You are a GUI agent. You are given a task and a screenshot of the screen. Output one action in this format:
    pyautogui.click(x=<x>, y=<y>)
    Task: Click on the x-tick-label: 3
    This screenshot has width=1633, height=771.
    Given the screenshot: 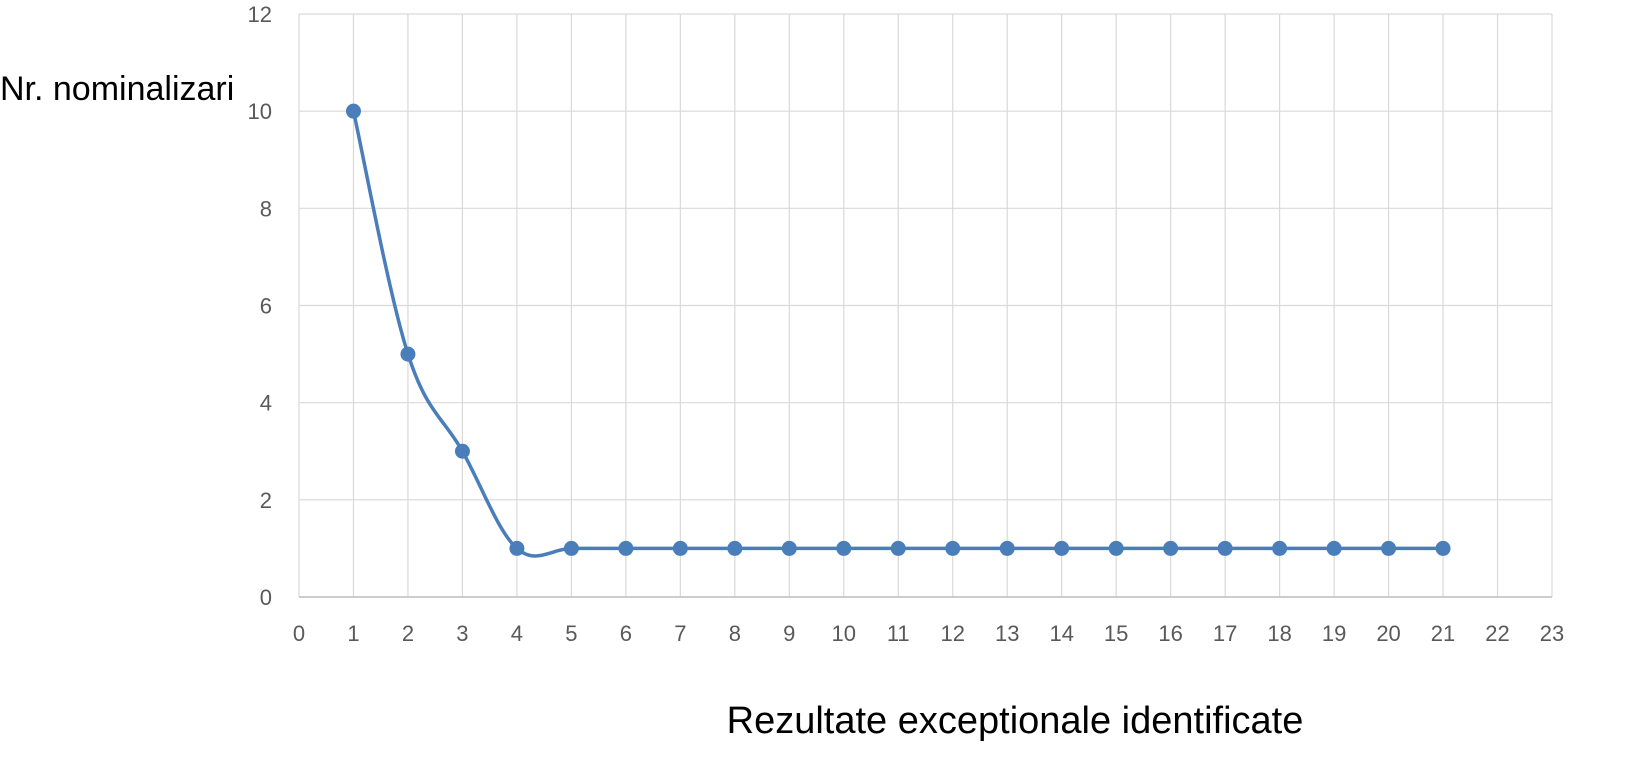 What is the action you would take?
    pyautogui.click(x=462, y=633)
    